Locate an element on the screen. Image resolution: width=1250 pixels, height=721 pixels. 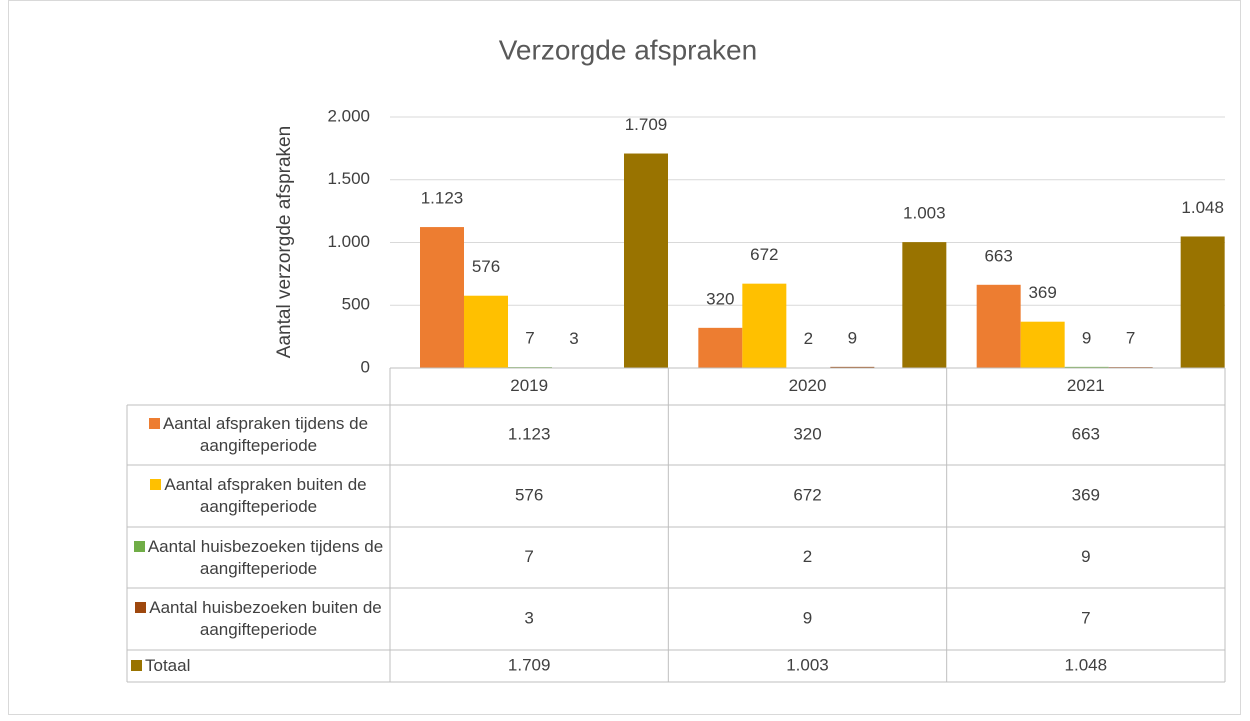
y-tick-label: 2.000 is located at coordinates (348, 115).